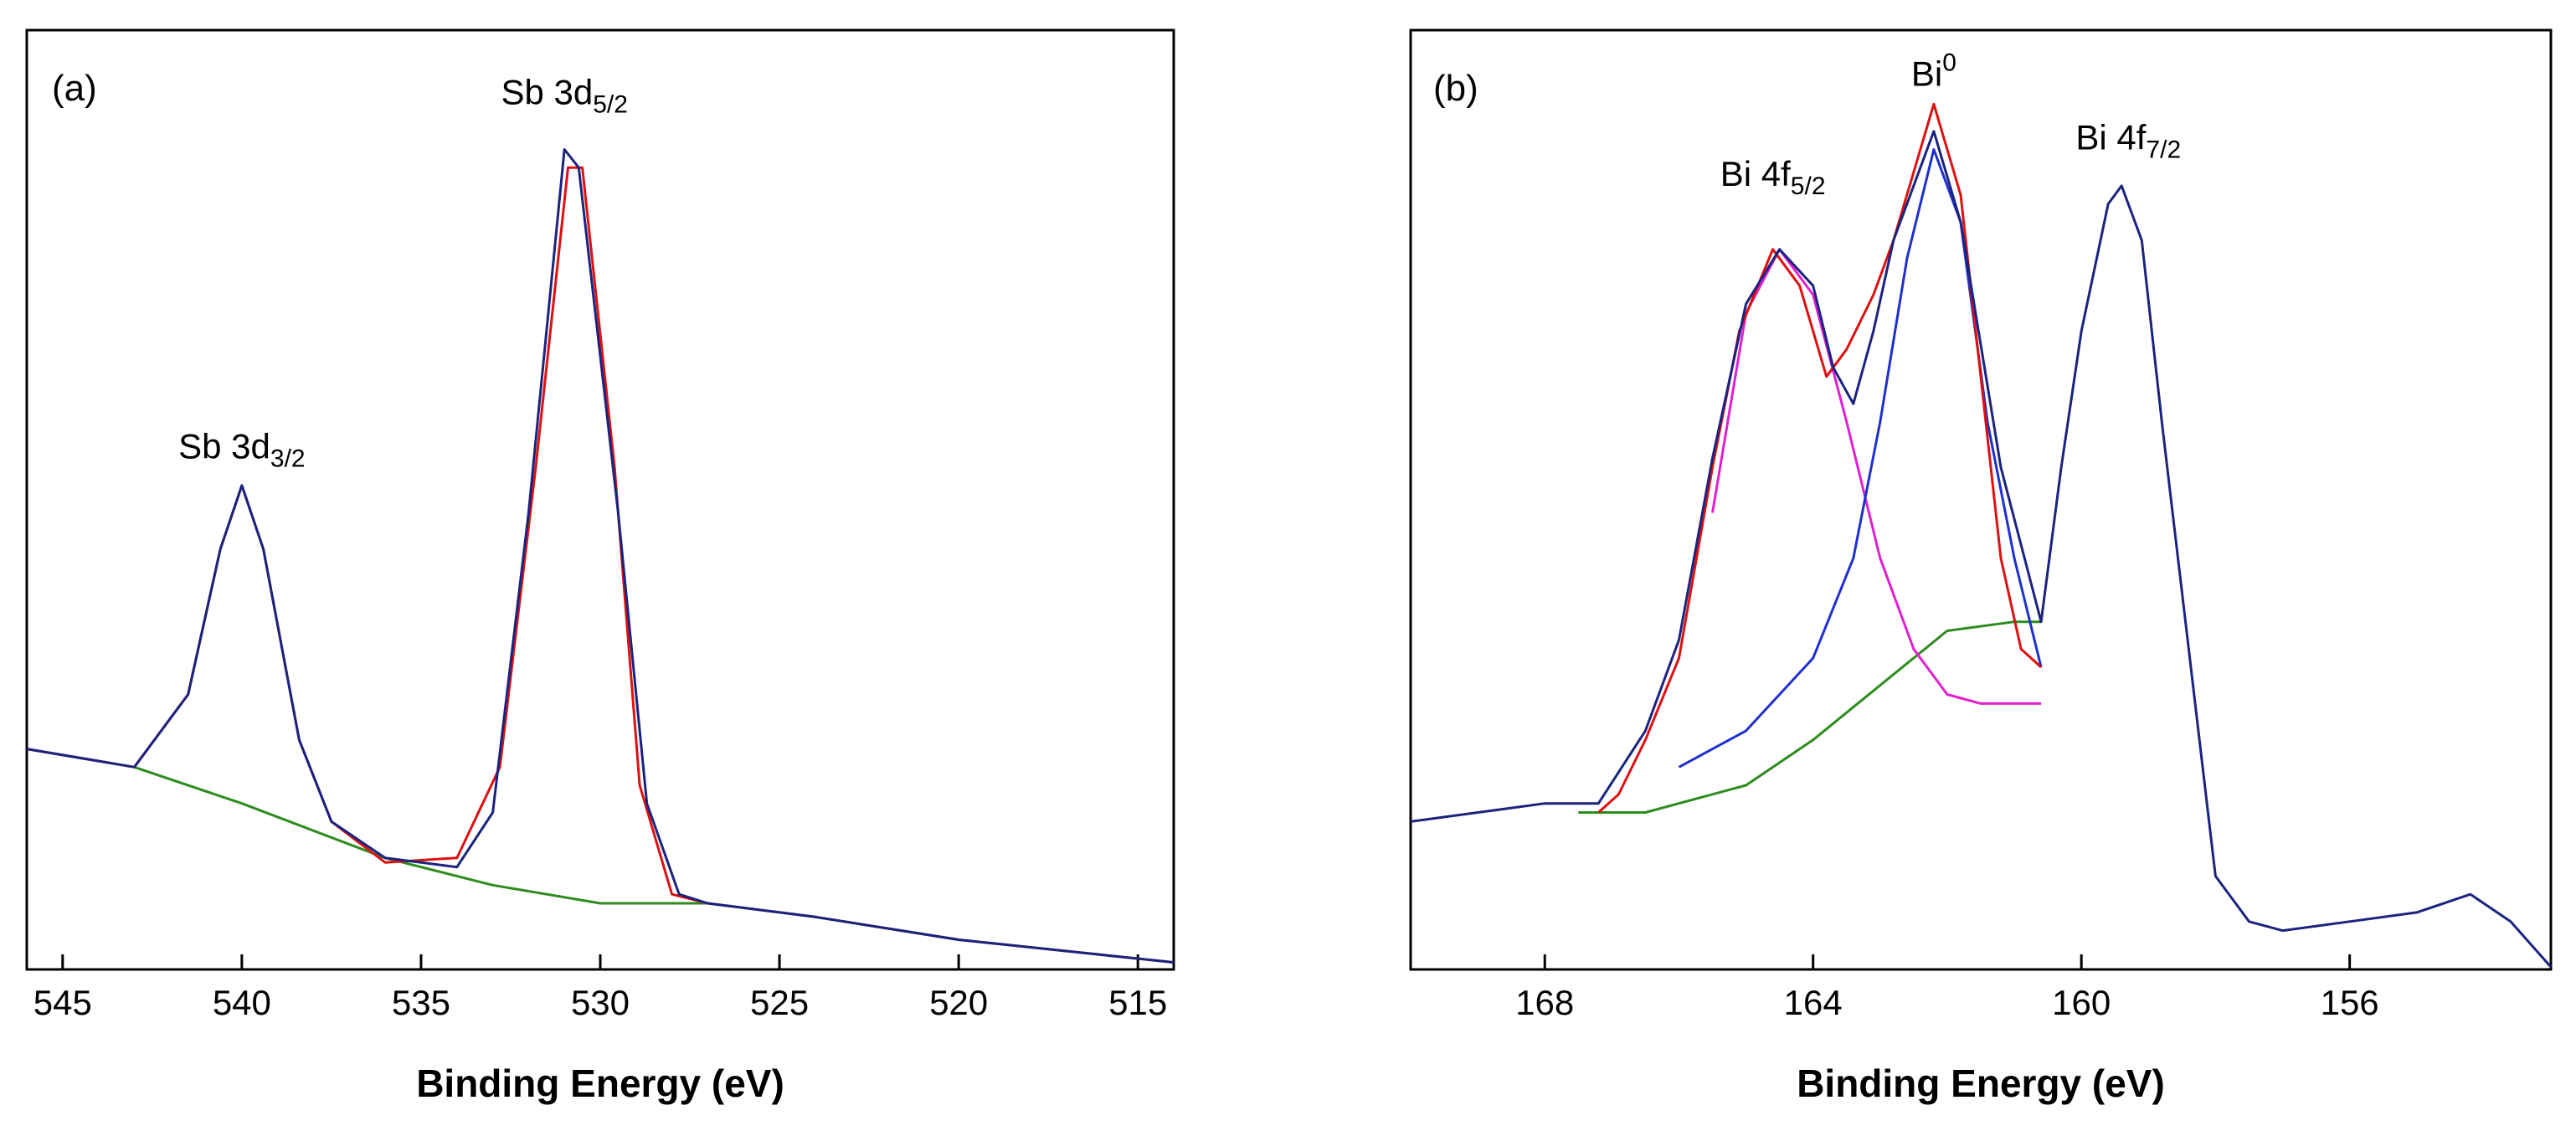 The image size is (2576, 1126). What do you see at coordinates (241, 449) in the screenshot?
I see `peak-label-0: Sb 3d3/2` at bounding box center [241, 449].